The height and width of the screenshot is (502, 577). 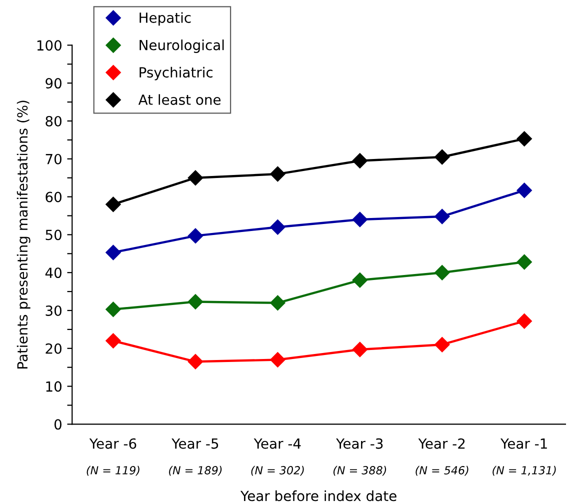 What do you see at coordinates (277, 443) in the screenshot?
I see `x-tick-label: Year -4` at bounding box center [277, 443].